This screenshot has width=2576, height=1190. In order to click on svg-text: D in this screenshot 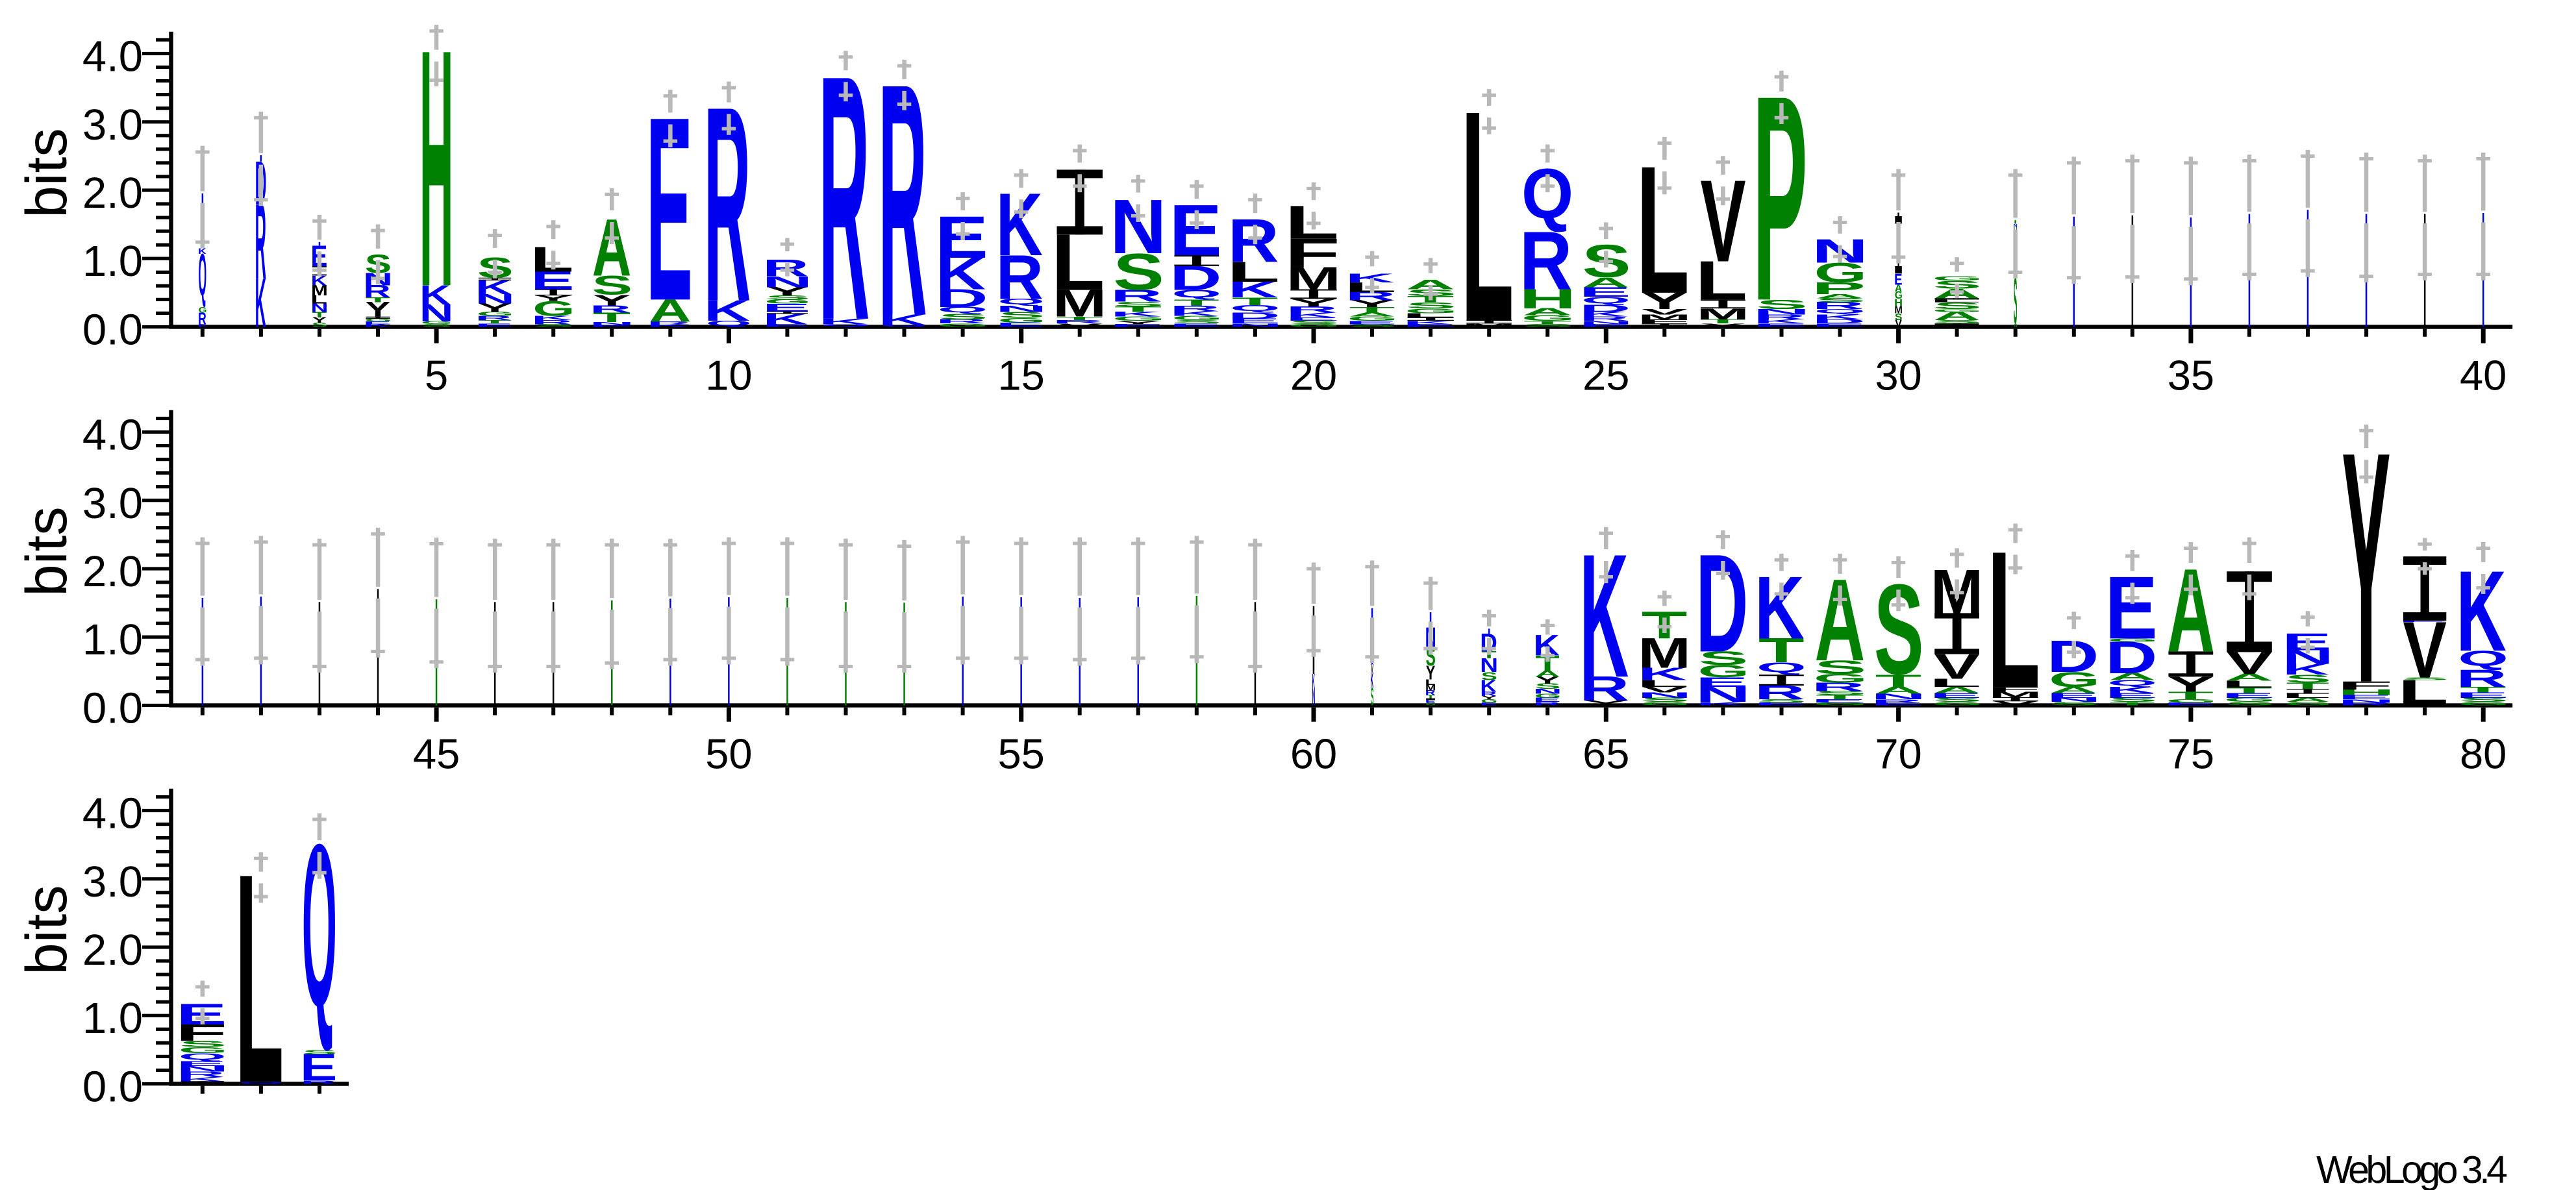, I will do `click(1839, 322)`.